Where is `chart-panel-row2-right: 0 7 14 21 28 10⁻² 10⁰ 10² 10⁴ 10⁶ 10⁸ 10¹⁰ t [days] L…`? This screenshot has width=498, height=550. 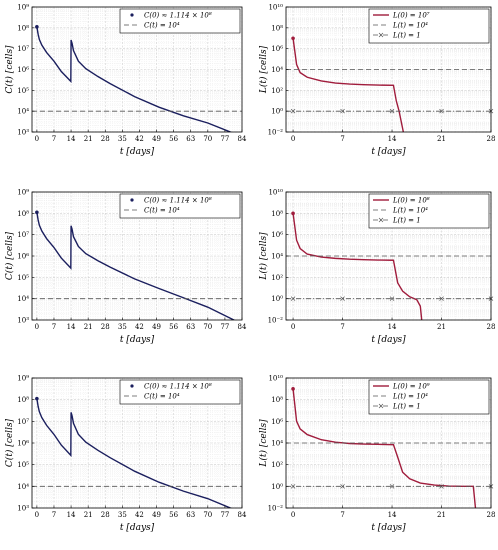
chart-panel-row2-right: 0 7 14 21 28 10⁻² 10⁰ 10² 10⁴ 10⁶ 10⁸ 10¹⁰ t [days] L… is located at coordinates (376, 267).